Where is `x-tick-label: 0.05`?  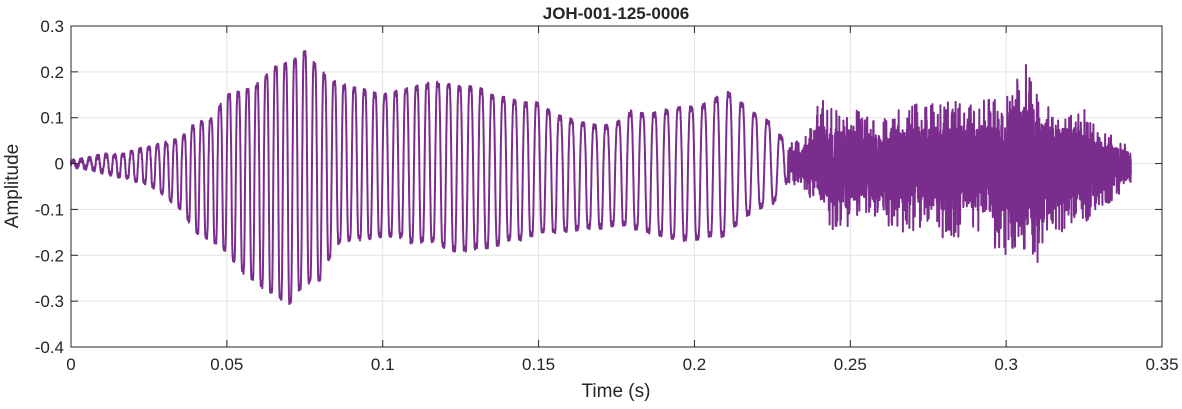 x-tick-label: 0.05 is located at coordinates (226, 364).